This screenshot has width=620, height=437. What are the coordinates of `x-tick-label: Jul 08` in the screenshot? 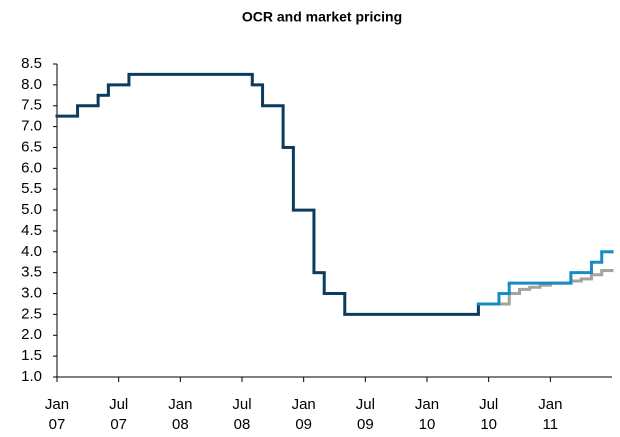 It's located at (241, 414).